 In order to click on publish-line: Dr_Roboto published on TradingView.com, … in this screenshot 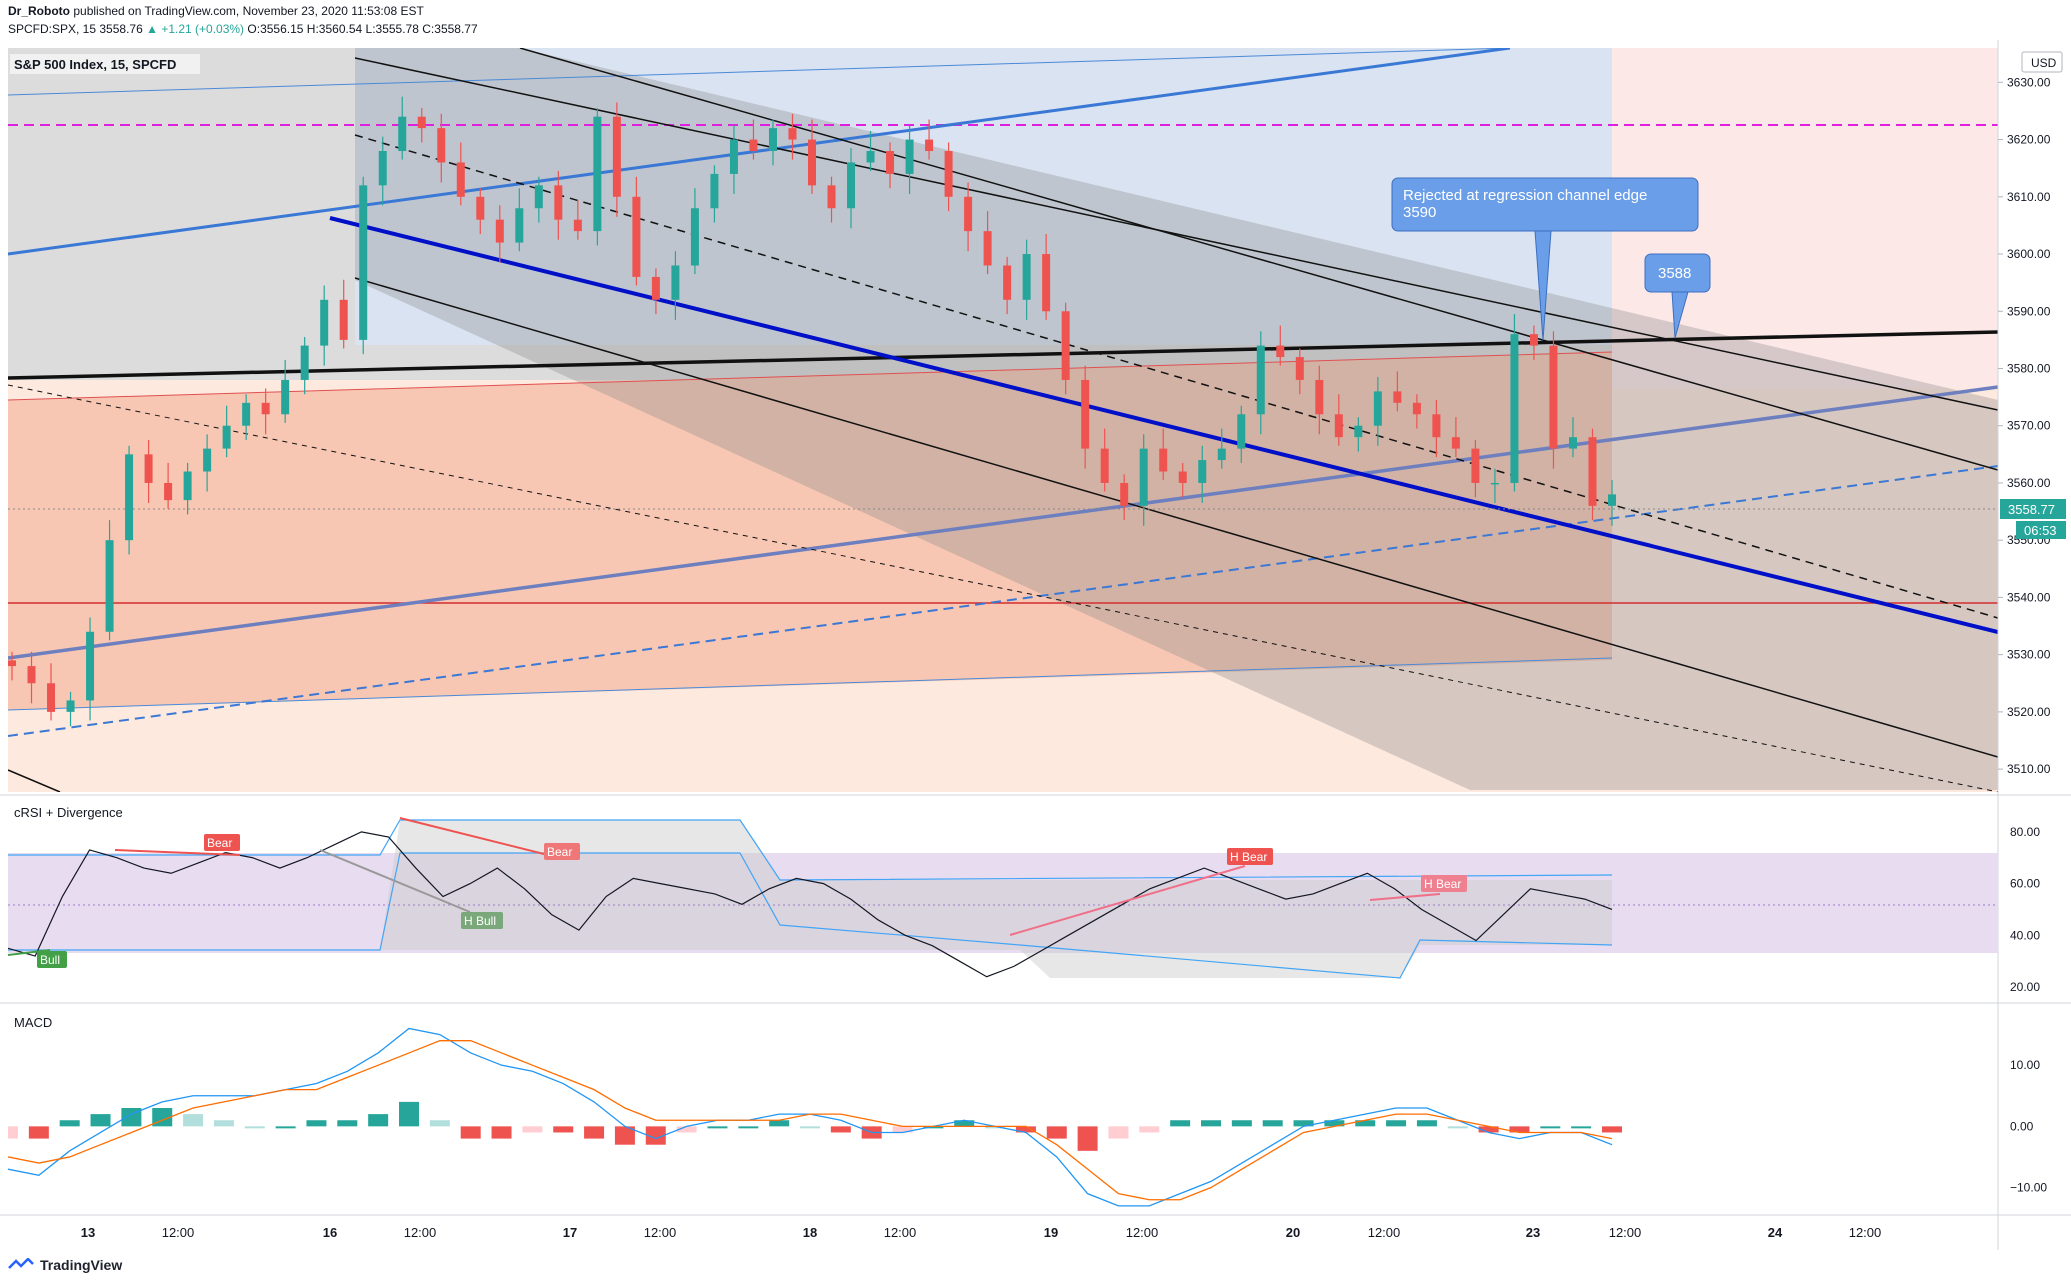, I will do `click(216, 11)`.